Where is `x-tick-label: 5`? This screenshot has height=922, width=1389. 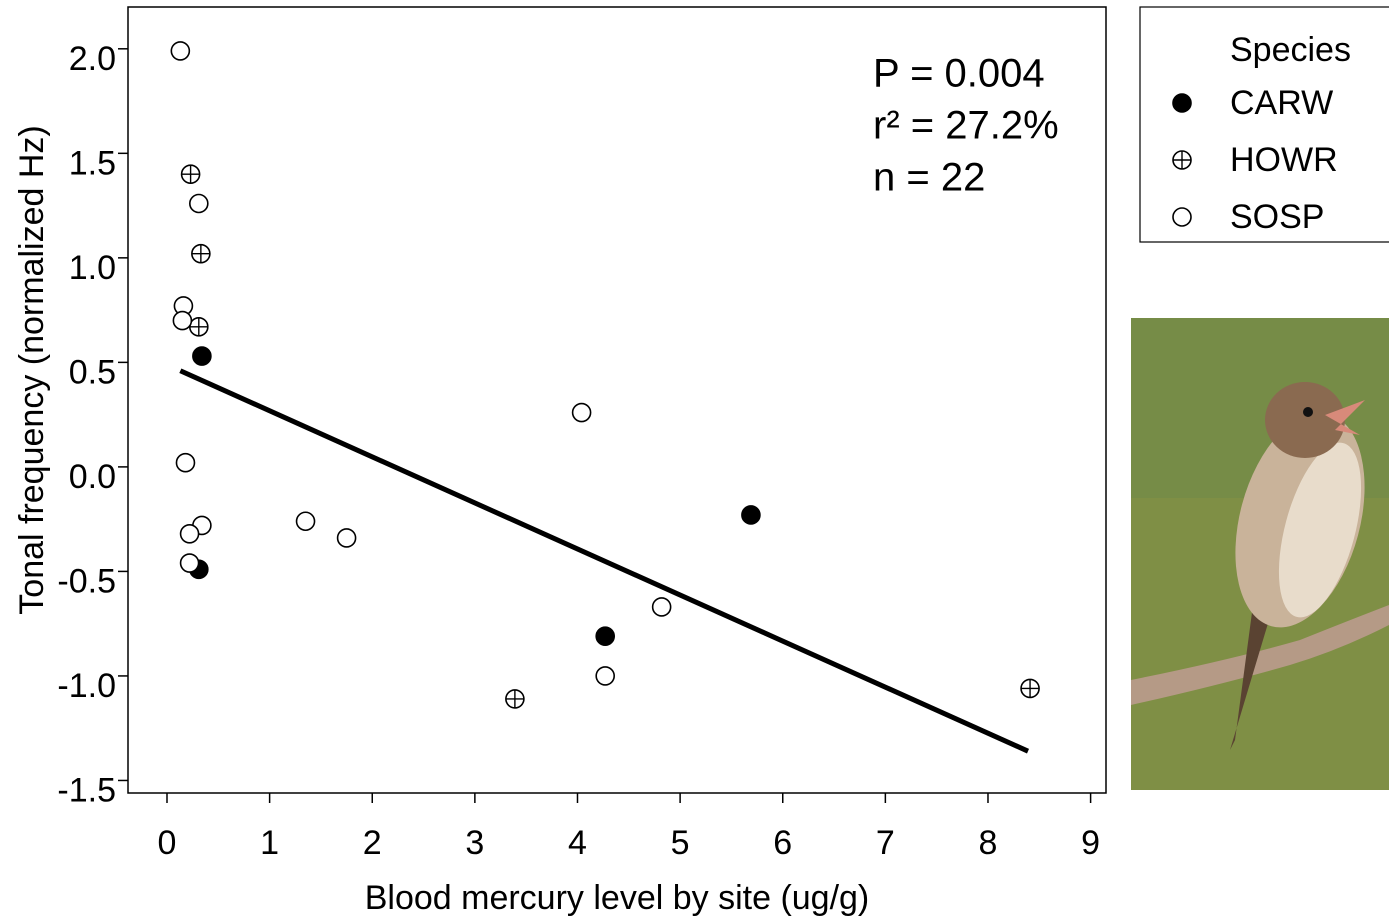 x-tick-label: 5 is located at coordinates (680, 843).